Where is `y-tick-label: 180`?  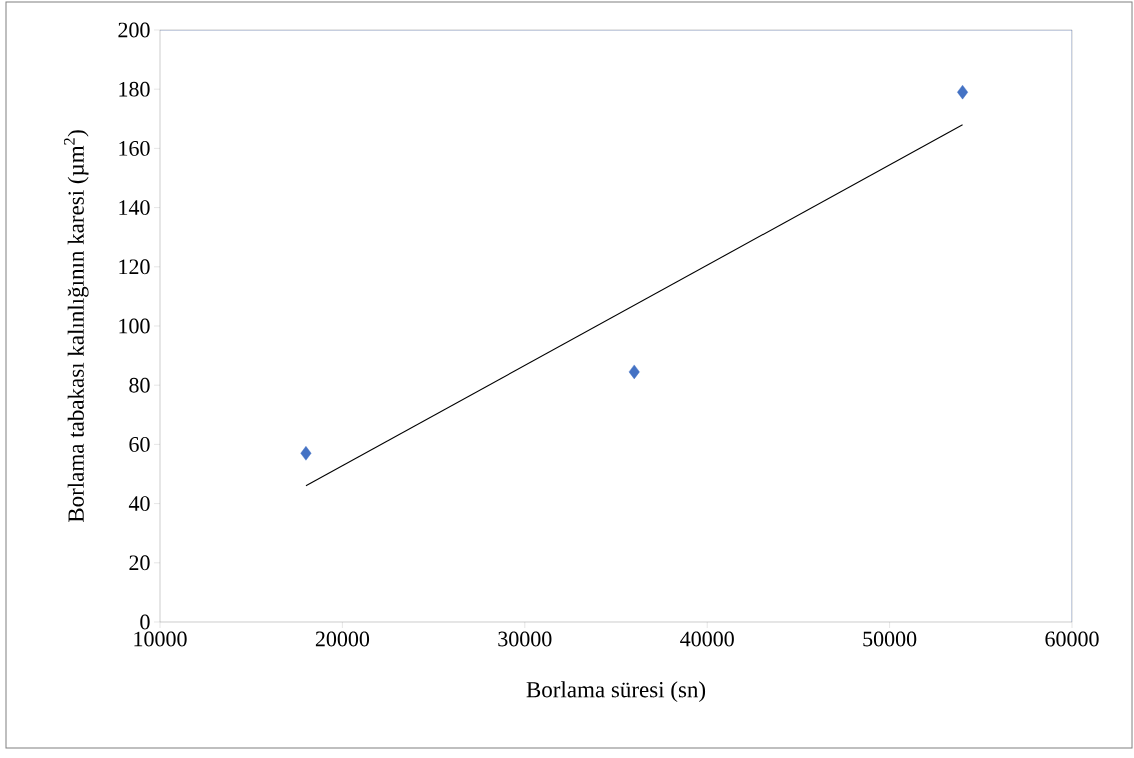 y-tick-label: 180 is located at coordinates (134, 89).